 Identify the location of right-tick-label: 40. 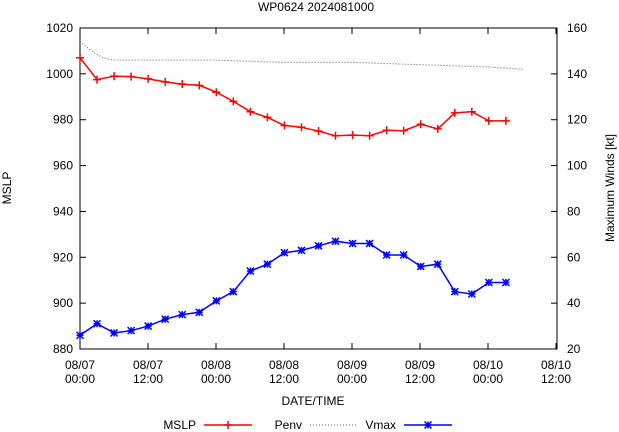
(574, 303).